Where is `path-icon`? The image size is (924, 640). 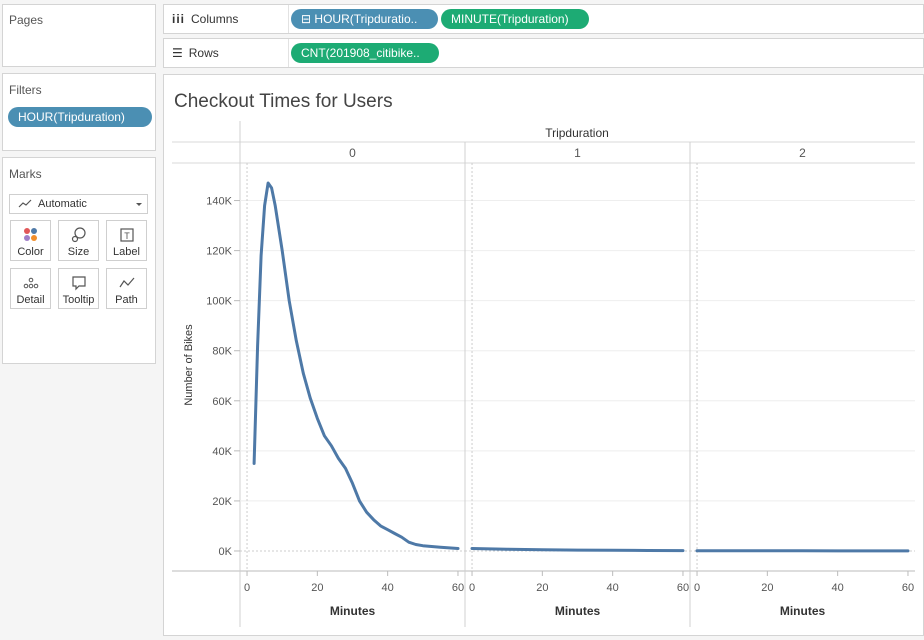 path-icon is located at coordinates (126, 284).